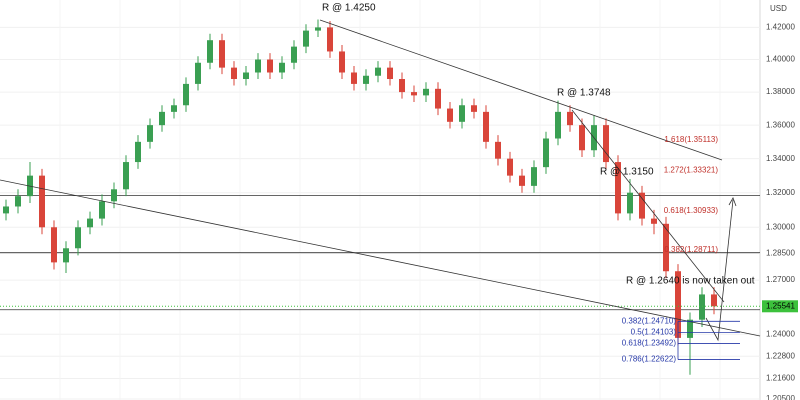 This screenshot has height=400, width=800. I want to click on y-tick-label: 1.20500, so click(780, 397).